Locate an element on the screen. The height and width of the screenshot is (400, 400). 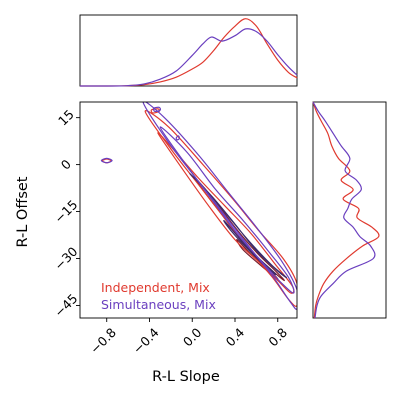
contour-simultaneous-middle is located at coordinates (238, 226).